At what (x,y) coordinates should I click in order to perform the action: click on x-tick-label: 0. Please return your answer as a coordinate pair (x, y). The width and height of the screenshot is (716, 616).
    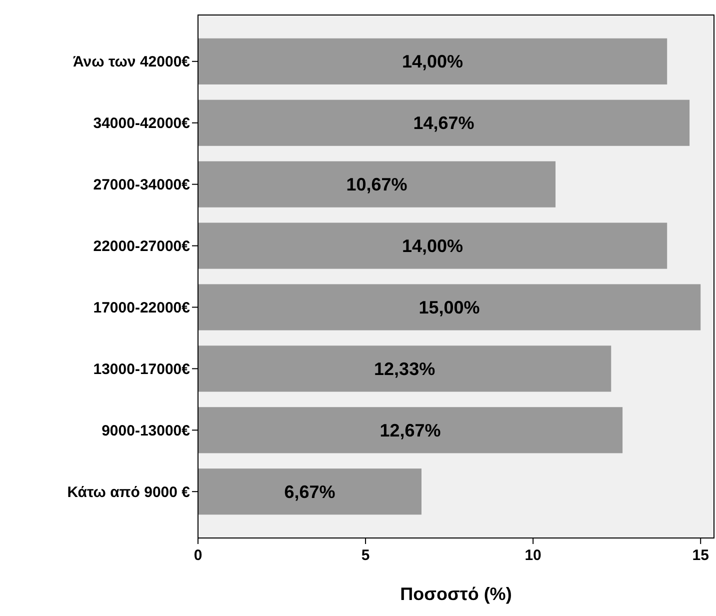
    Looking at the image, I should click on (198, 555).